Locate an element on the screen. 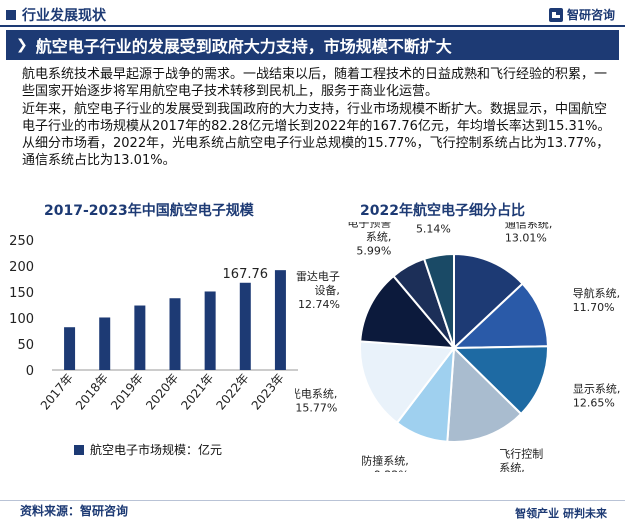 The image size is (625, 526). legend-swatch is located at coordinates (79, 449).